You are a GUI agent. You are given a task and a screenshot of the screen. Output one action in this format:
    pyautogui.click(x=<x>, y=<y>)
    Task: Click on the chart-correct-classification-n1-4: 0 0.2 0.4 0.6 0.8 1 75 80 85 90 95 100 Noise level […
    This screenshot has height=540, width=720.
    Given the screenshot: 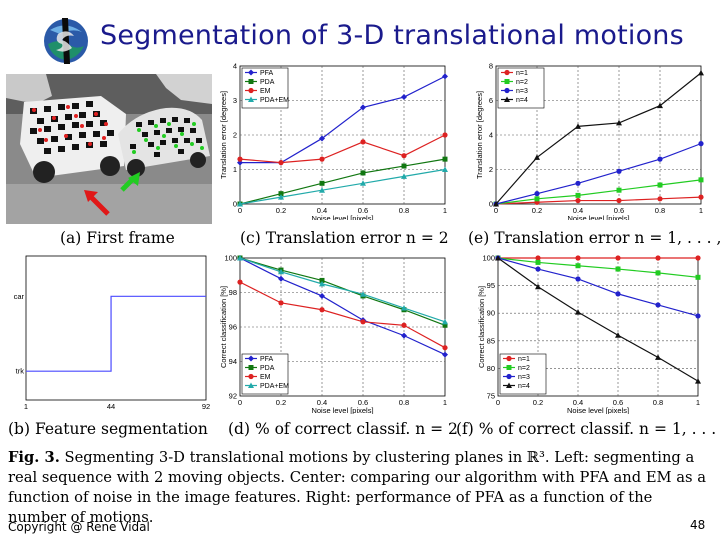 What is the action you would take?
    pyautogui.click(x=589, y=334)
    